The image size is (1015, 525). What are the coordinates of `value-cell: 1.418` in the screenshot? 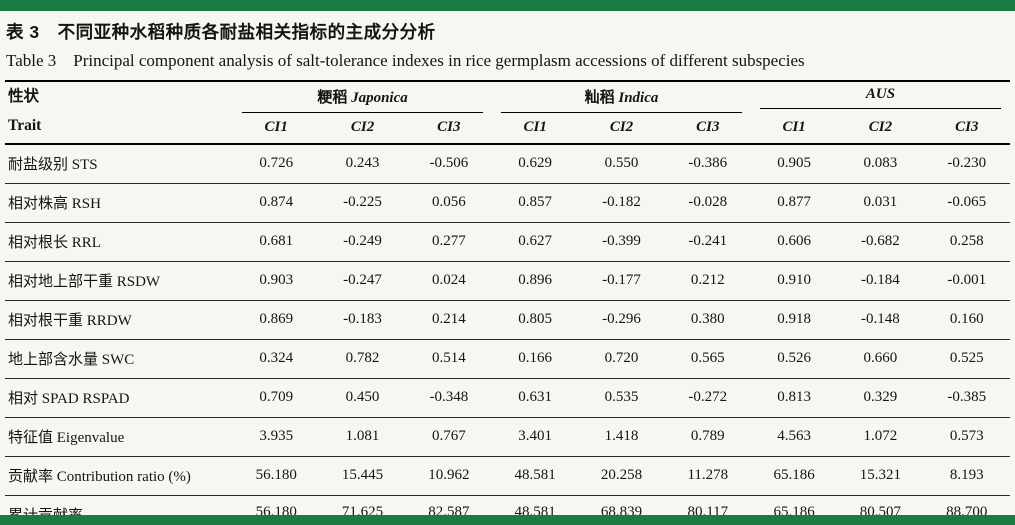 It's located at (621, 437).